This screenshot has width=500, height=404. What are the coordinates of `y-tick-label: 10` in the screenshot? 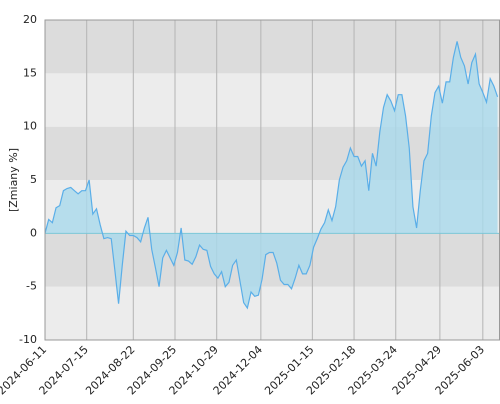 It's located at (30, 126).